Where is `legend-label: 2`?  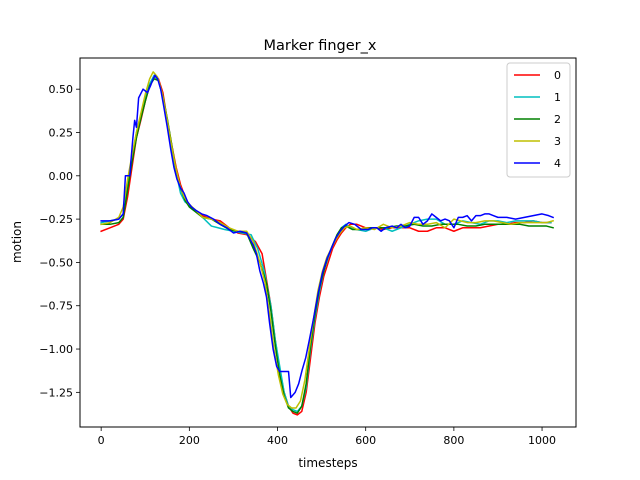
legend-label: 2 is located at coordinates (557, 119).